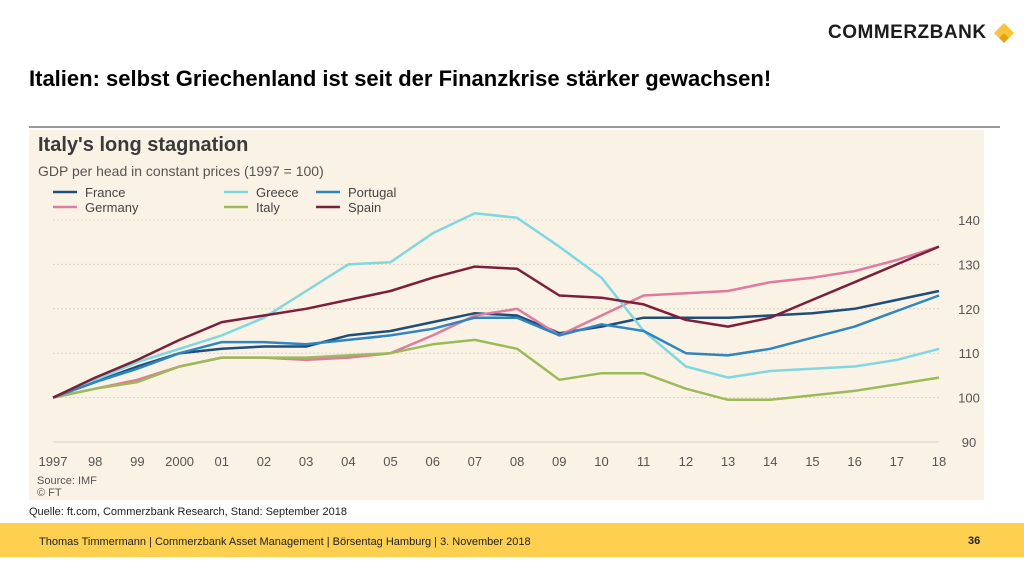 Image resolution: width=1024 pixels, height=576 pixels. I want to click on y-tick-label-110: 110, so click(969, 353).